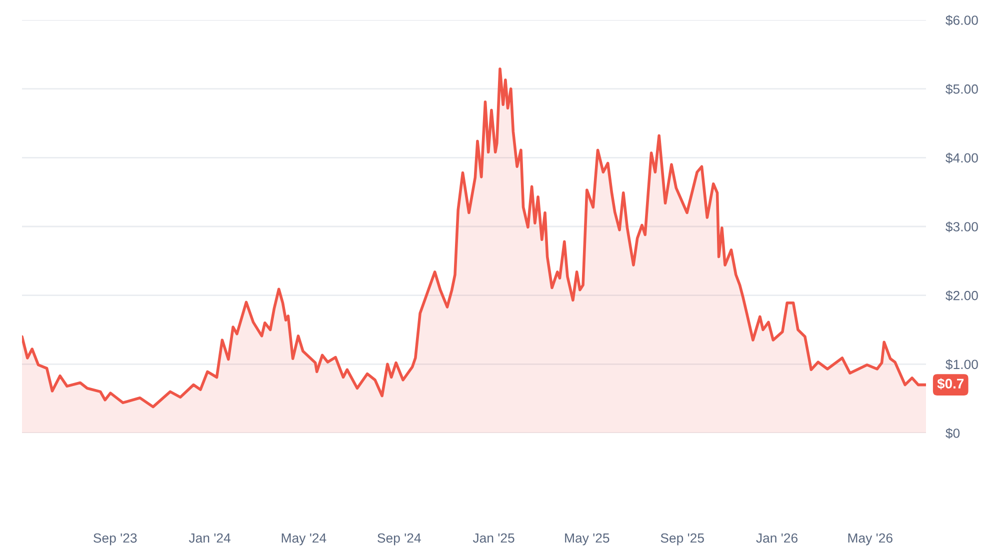 The width and height of the screenshot is (988, 552). Describe the element at coordinates (950, 384) in the screenshot. I see `data-label: $0.7` at that location.